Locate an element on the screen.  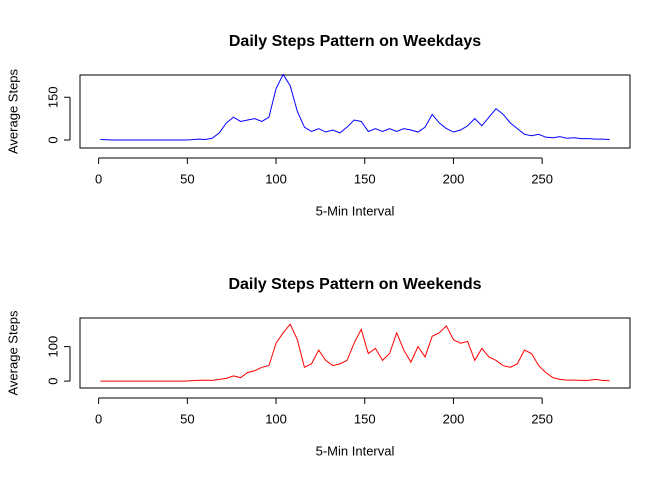
chart-title: Daily Steps Pattern on Weekdays is located at coordinates (355, 41).